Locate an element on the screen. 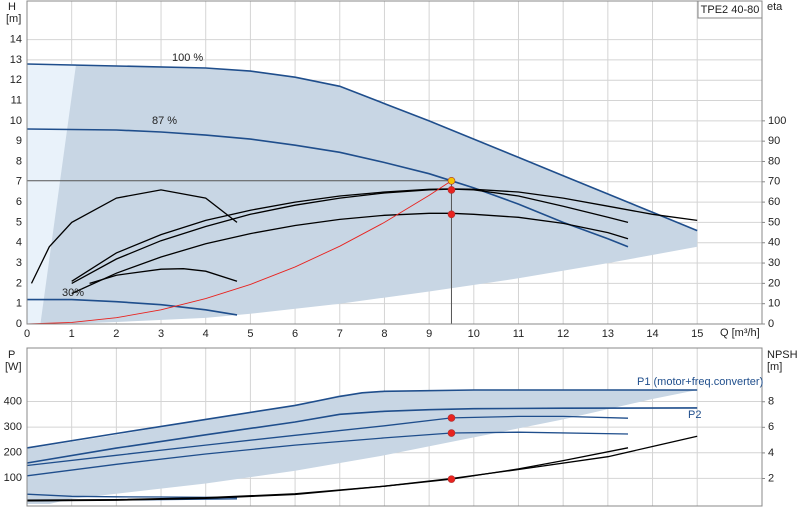 Image resolution: width=800 pixels, height=520 pixels. y-tick-label: 10 is located at coordinates (16, 121).